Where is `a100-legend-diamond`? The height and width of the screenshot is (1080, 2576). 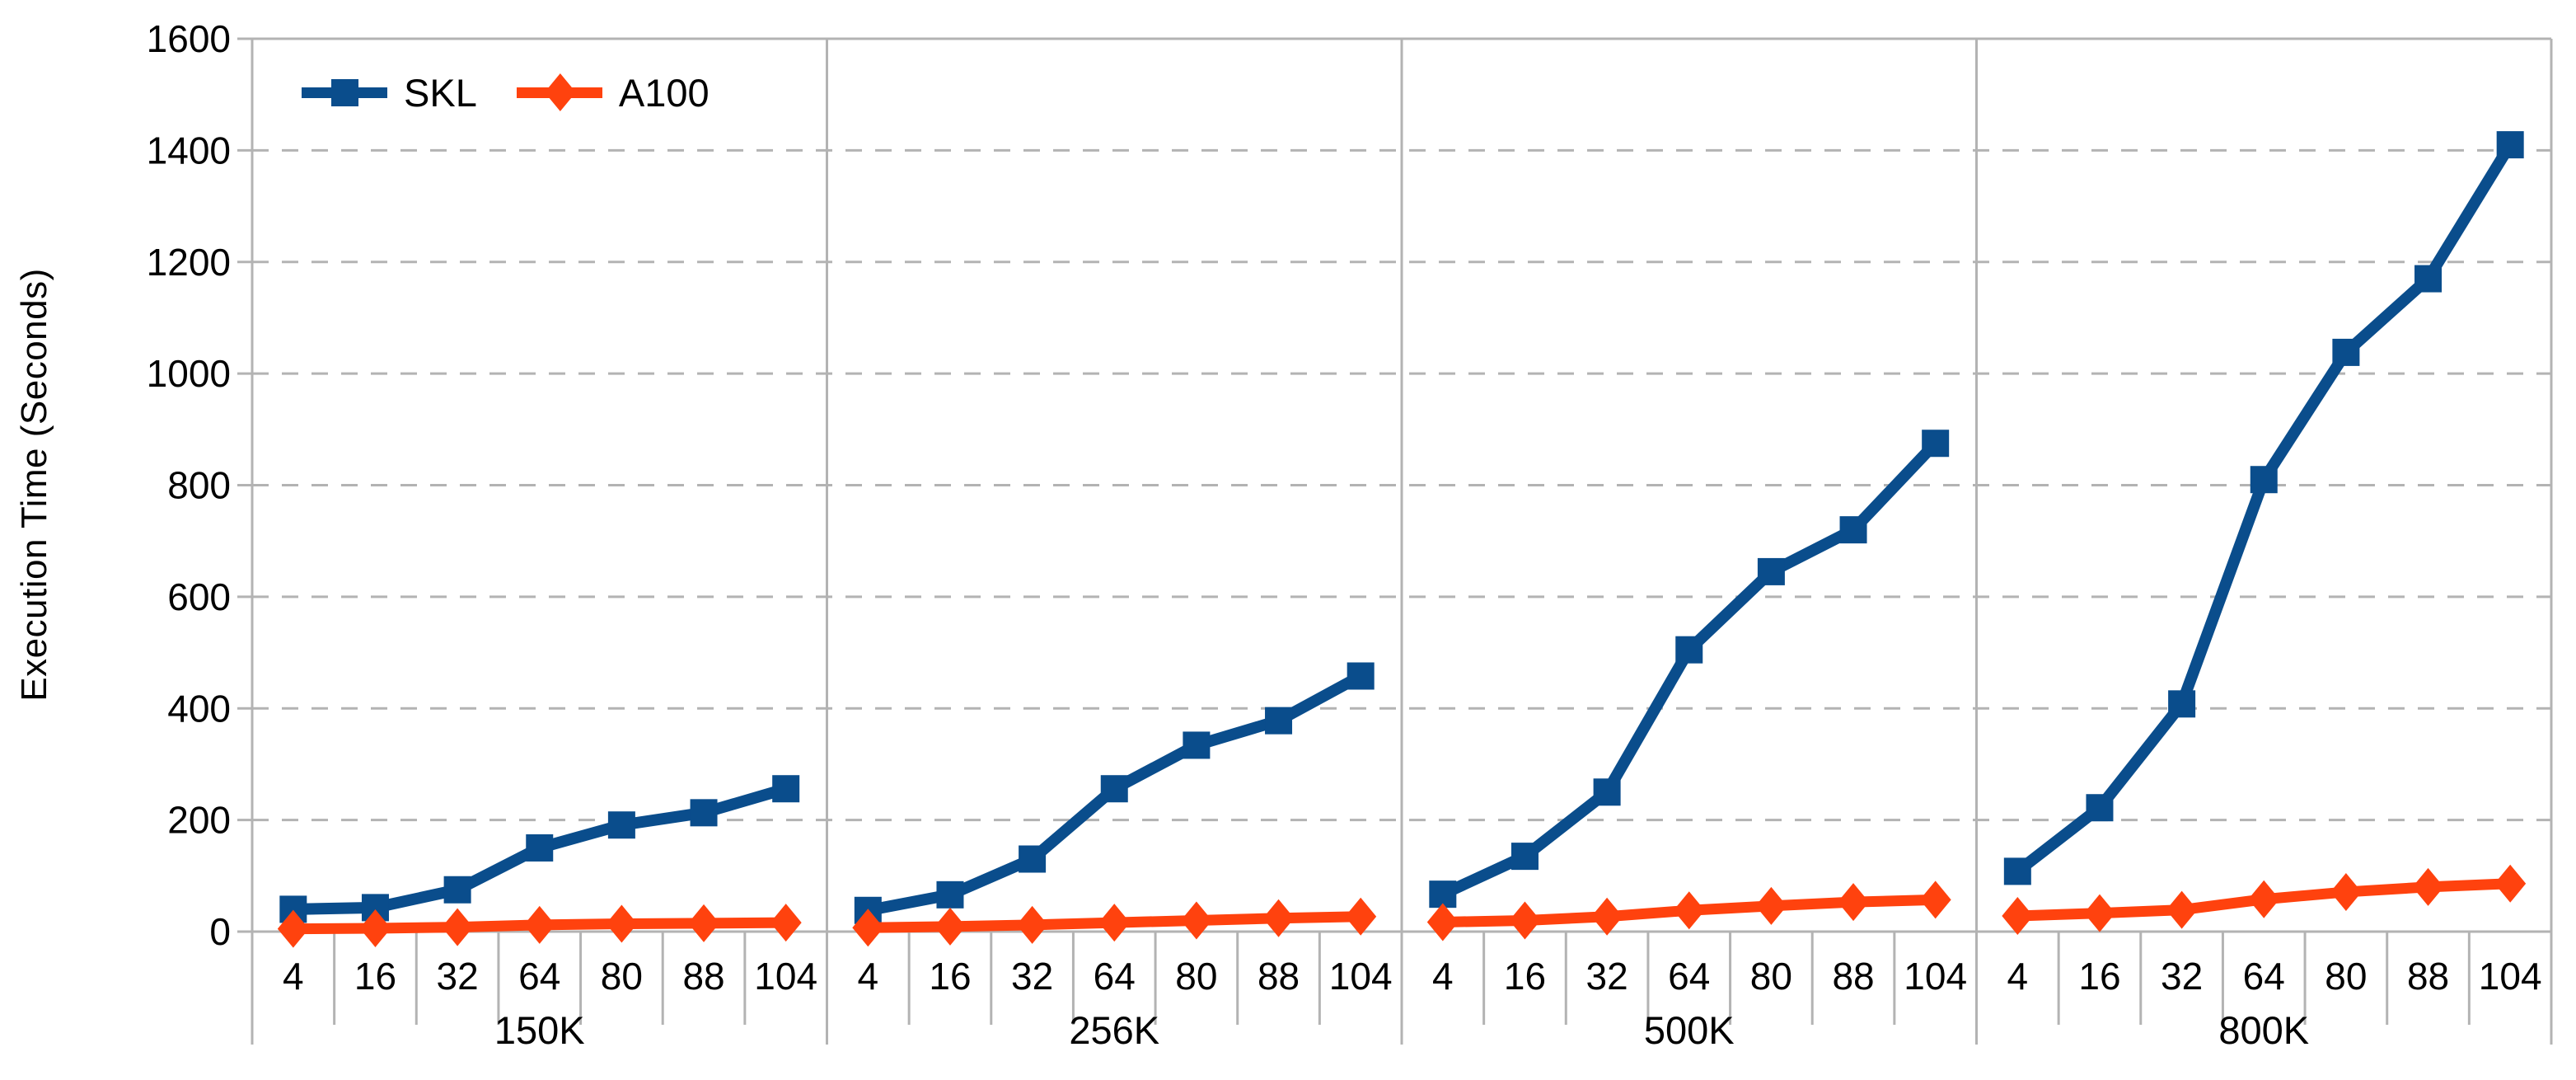
a100-legend-diamond is located at coordinates (560, 92).